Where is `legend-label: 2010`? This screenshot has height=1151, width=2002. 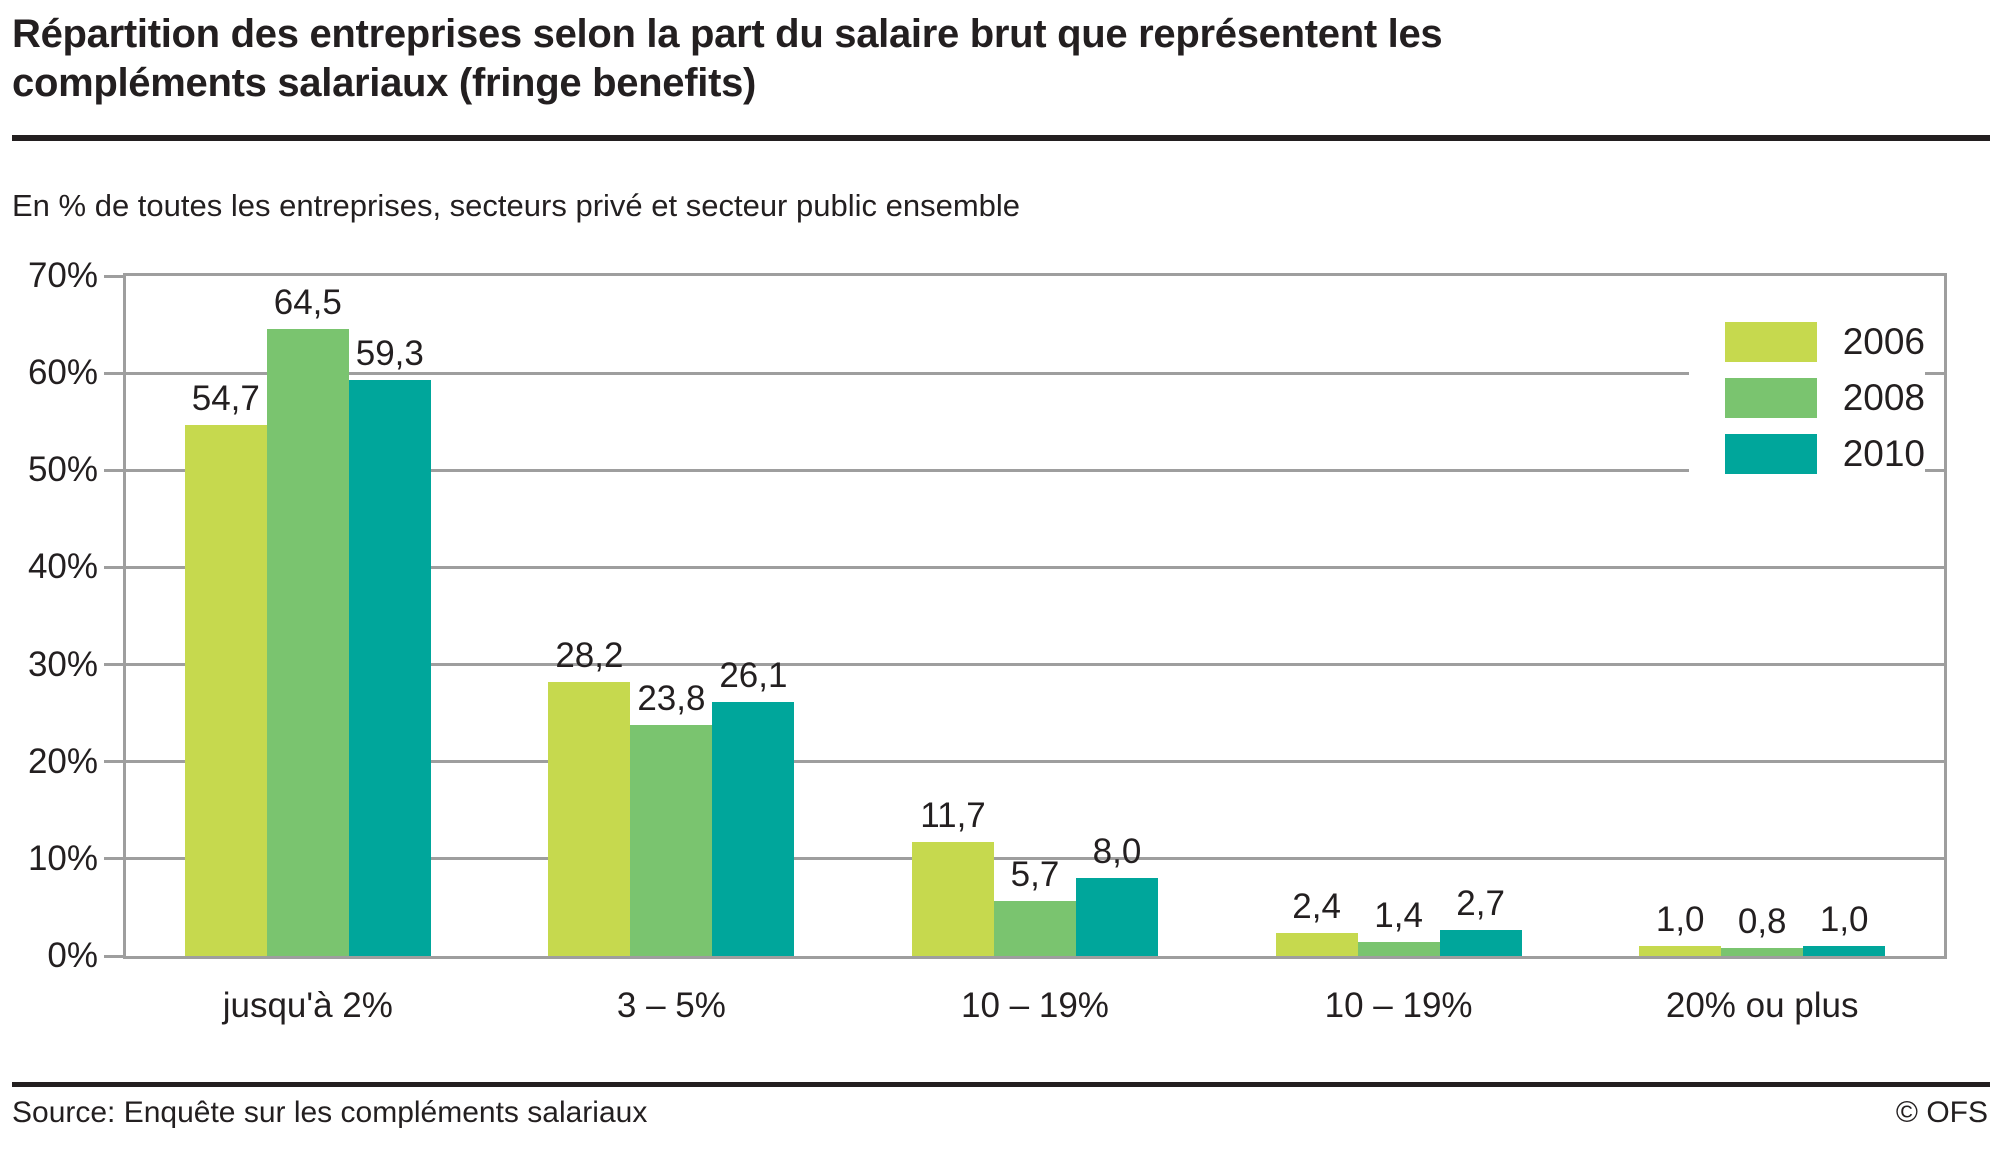
legend-label: 2010 is located at coordinates (1883, 453).